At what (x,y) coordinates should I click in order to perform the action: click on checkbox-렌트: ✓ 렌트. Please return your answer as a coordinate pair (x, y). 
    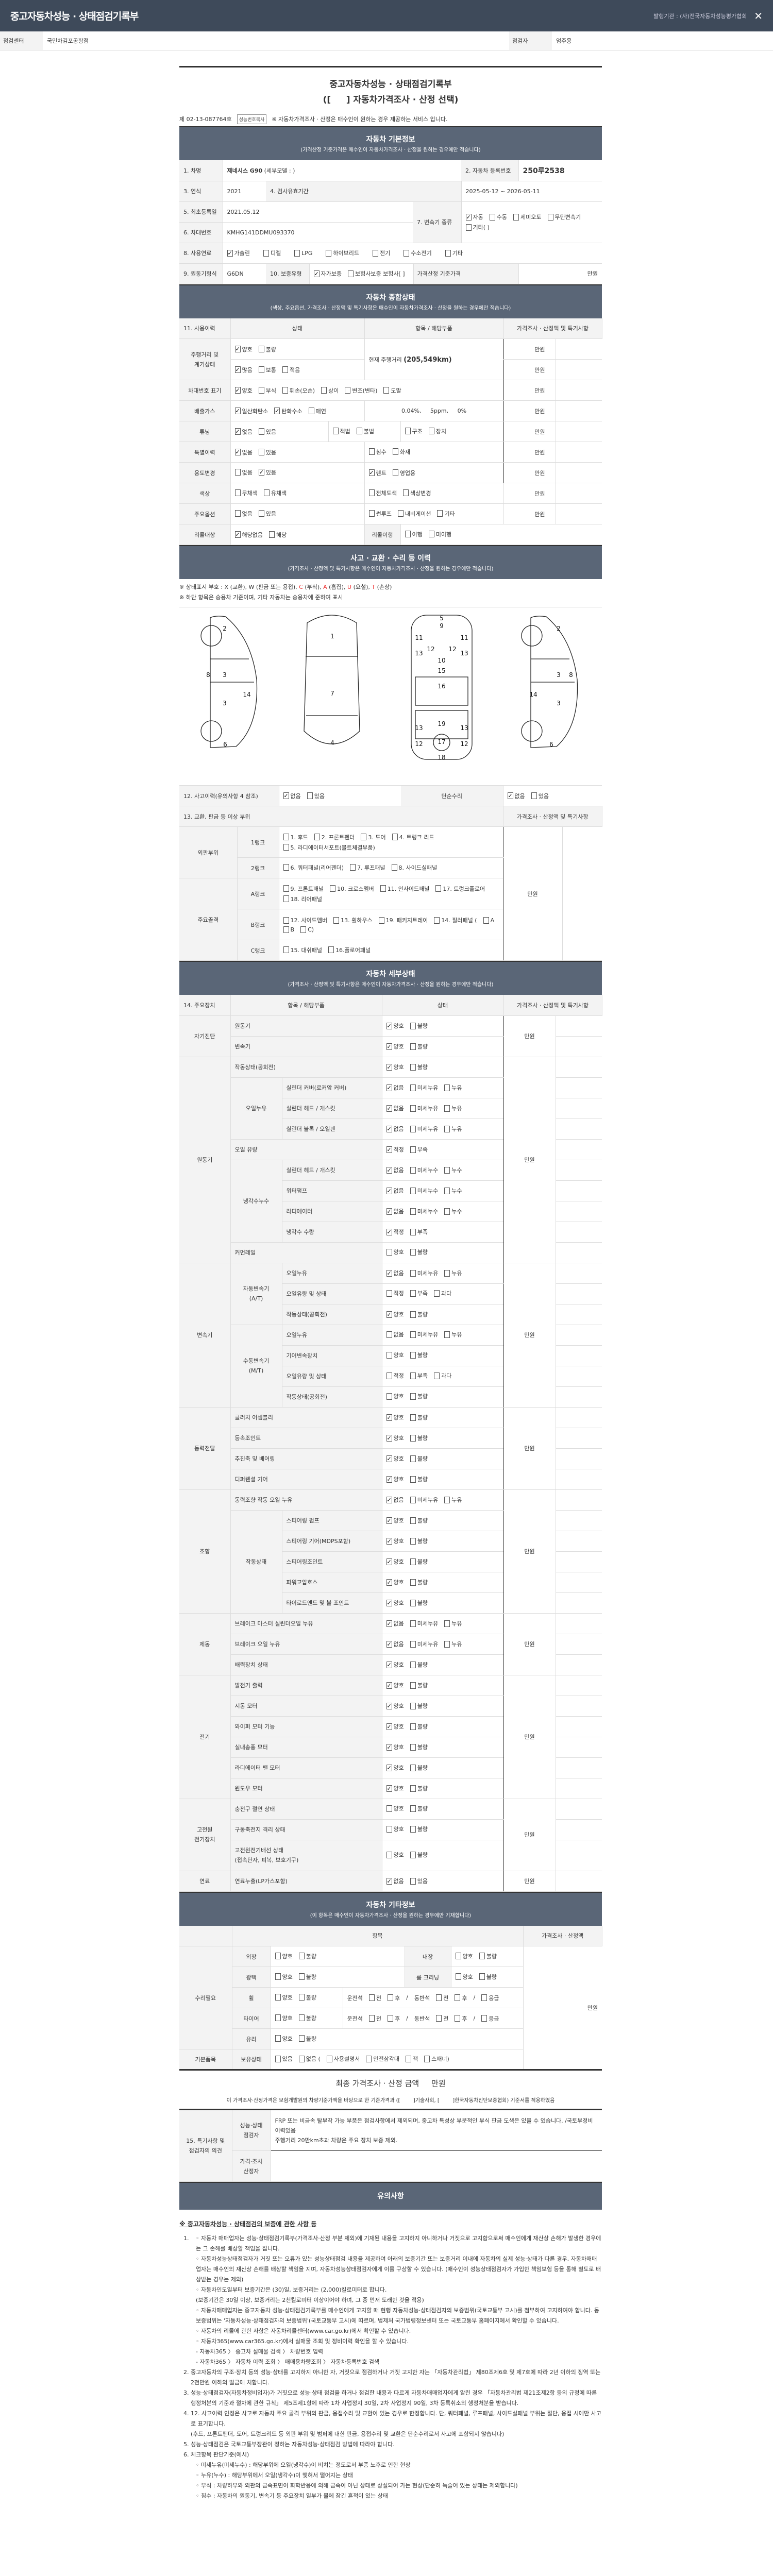
    Looking at the image, I should click on (377, 473).